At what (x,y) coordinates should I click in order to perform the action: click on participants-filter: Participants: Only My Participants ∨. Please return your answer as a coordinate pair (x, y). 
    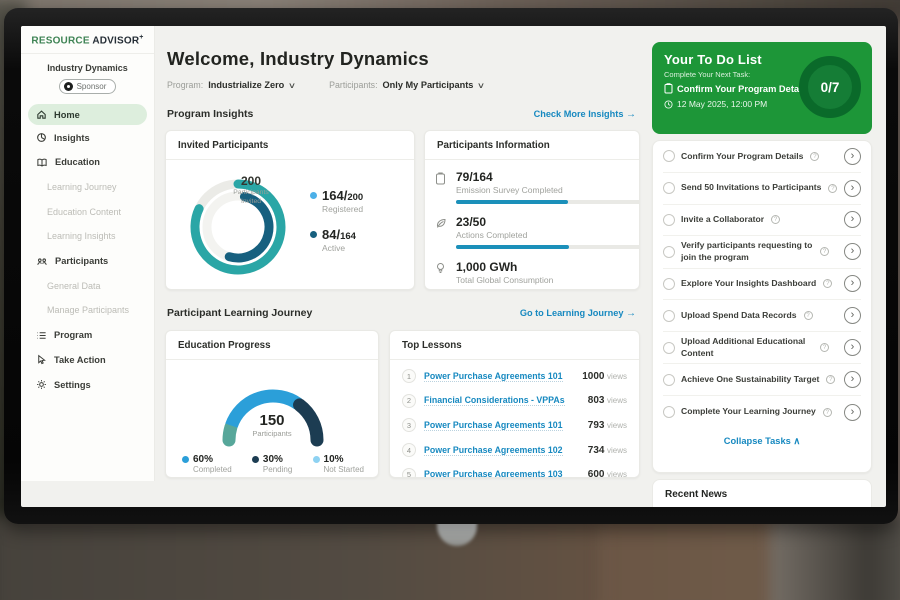
    Looking at the image, I should click on (407, 85).